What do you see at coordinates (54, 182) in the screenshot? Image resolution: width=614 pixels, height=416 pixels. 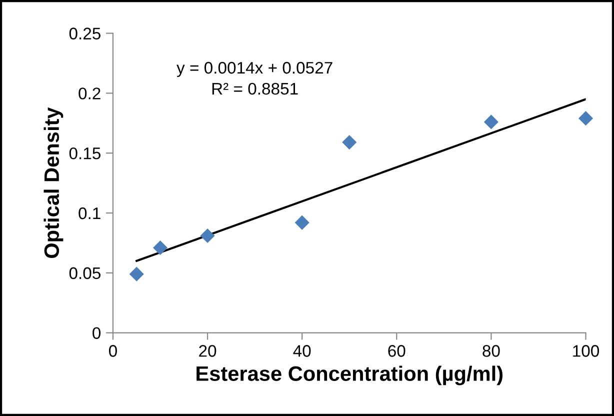 I see `y-axis-title: Optical Density` at bounding box center [54, 182].